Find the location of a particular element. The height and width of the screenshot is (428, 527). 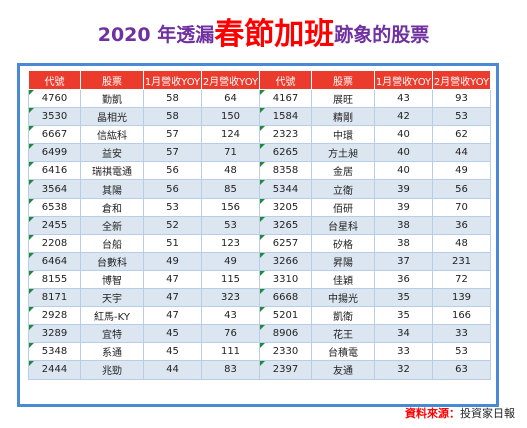

stock-code: 2397 is located at coordinates (285, 370).